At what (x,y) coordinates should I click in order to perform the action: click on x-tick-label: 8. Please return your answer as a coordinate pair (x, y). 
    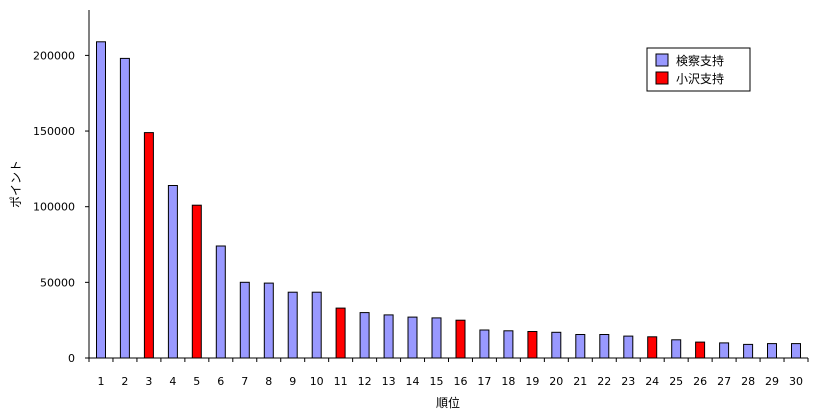
    Looking at the image, I should click on (268, 381).